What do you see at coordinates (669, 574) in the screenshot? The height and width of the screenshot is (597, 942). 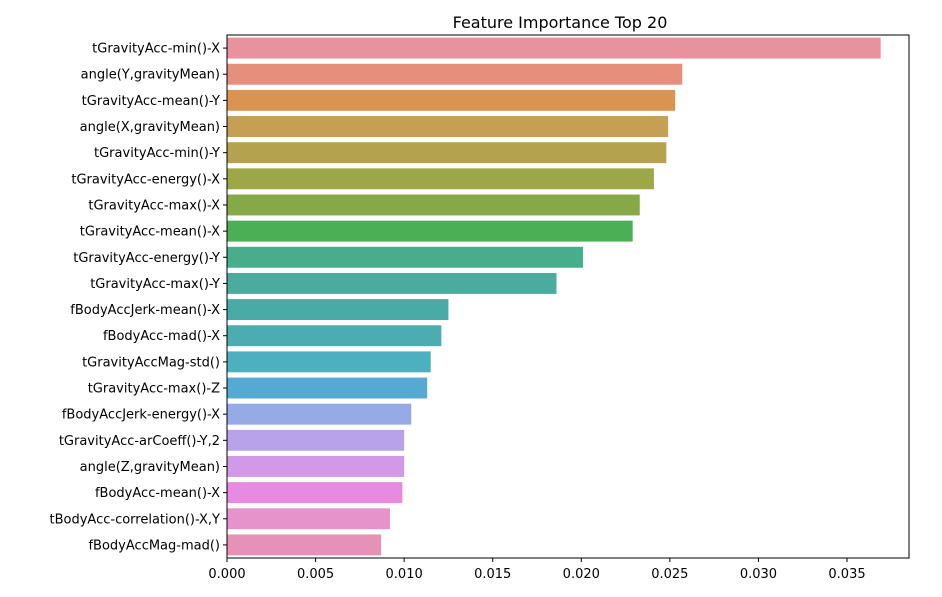 I see `x-tick-label: 0.025` at bounding box center [669, 574].